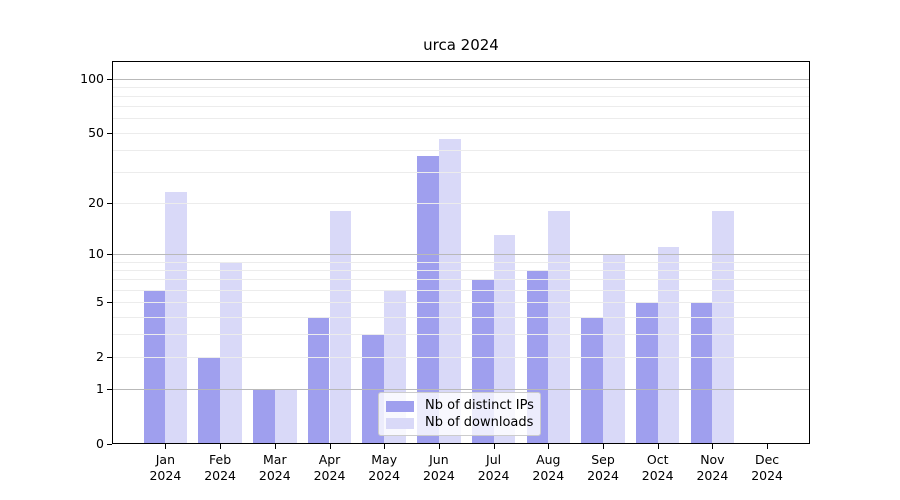  Describe the element at coordinates (96, 202) in the screenshot. I see `y-tick-label: 20` at that location.